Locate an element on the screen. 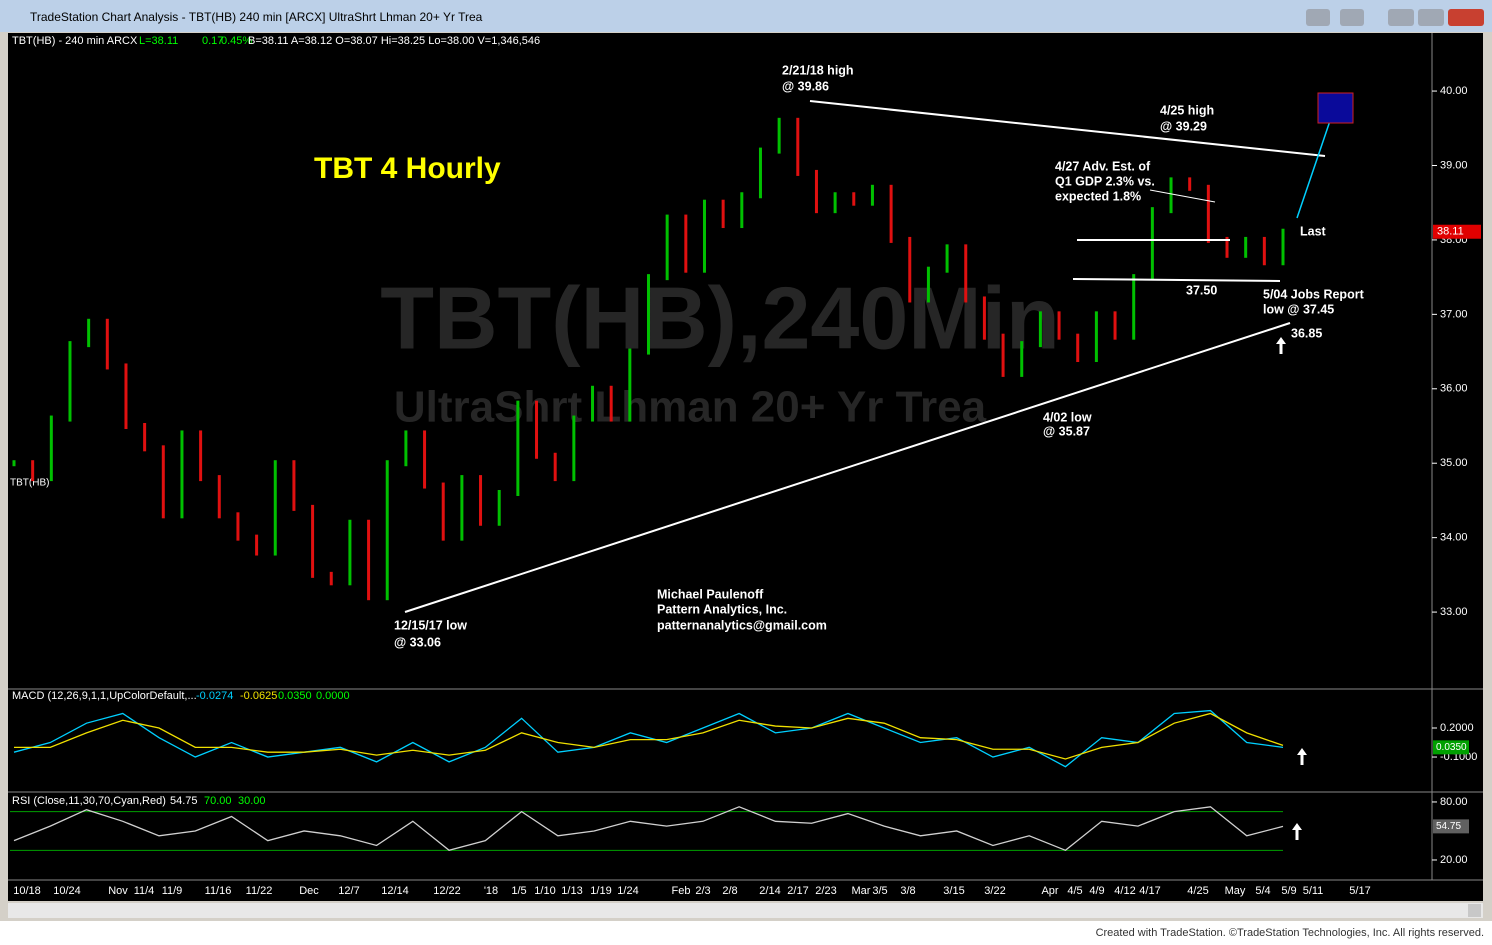 Image resolution: width=1492 pixels, height=945 pixels. indicator-value: 54.75 is located at coordinates (184, 801).